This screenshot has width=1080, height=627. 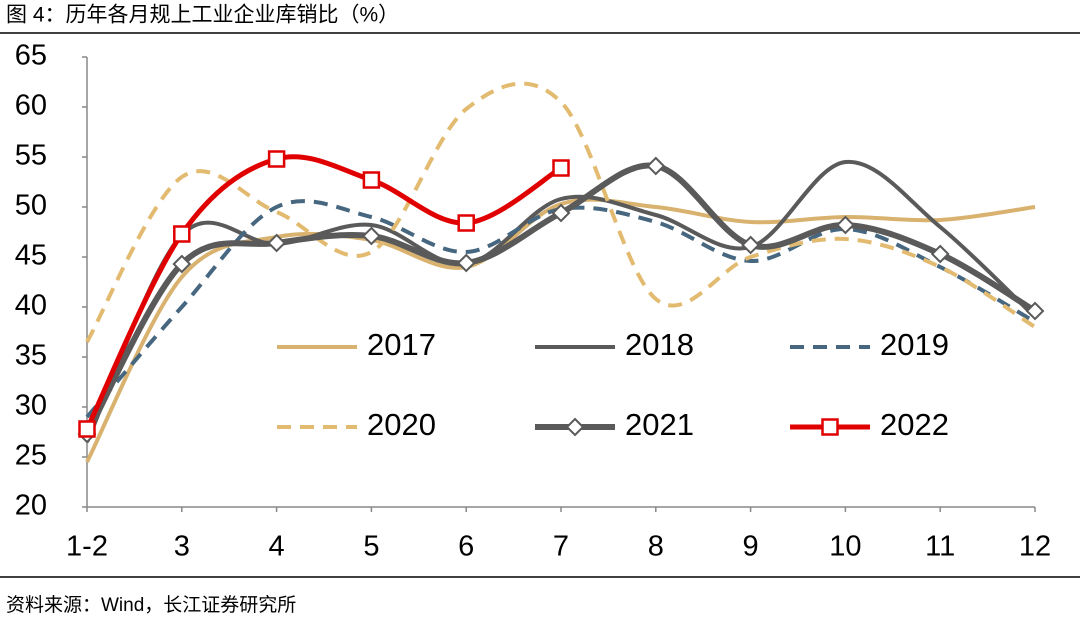 What do you see at coordinates (31, 106) in the screenshot?
I see `y-tick-label: 60` at bounding box center [31, 106].